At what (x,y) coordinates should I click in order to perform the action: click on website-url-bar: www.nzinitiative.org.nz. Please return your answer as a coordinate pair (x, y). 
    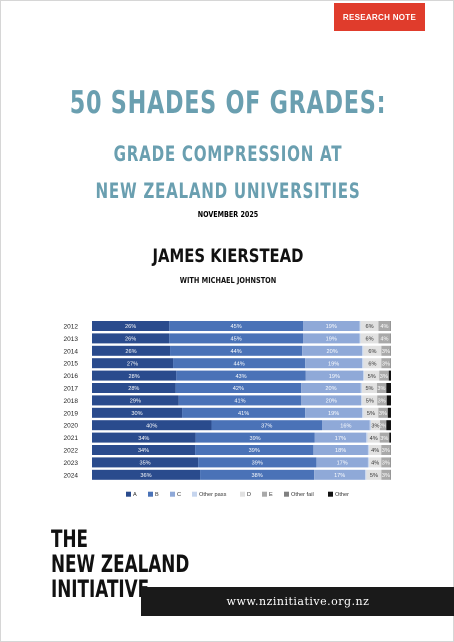
    Looking at the image, I should click on (297, 601).